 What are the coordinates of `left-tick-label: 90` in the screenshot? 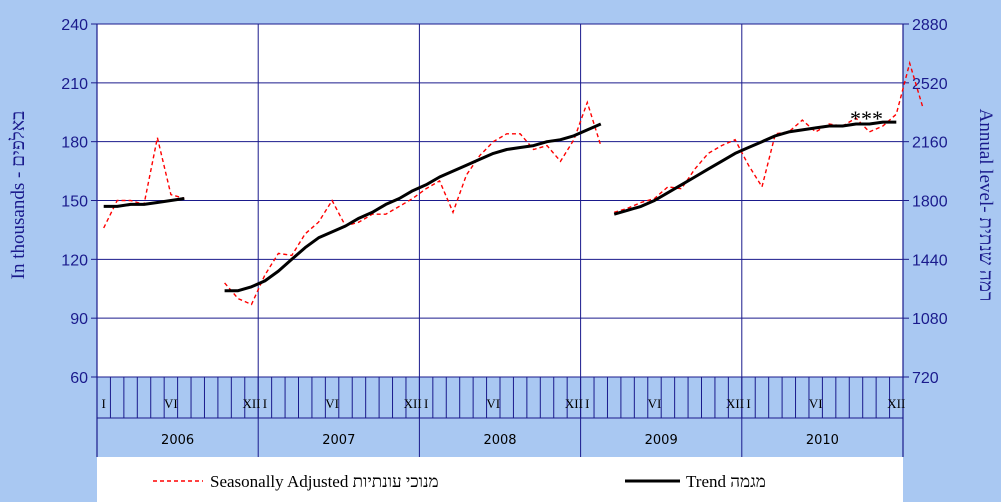 It's located at (79, 319).